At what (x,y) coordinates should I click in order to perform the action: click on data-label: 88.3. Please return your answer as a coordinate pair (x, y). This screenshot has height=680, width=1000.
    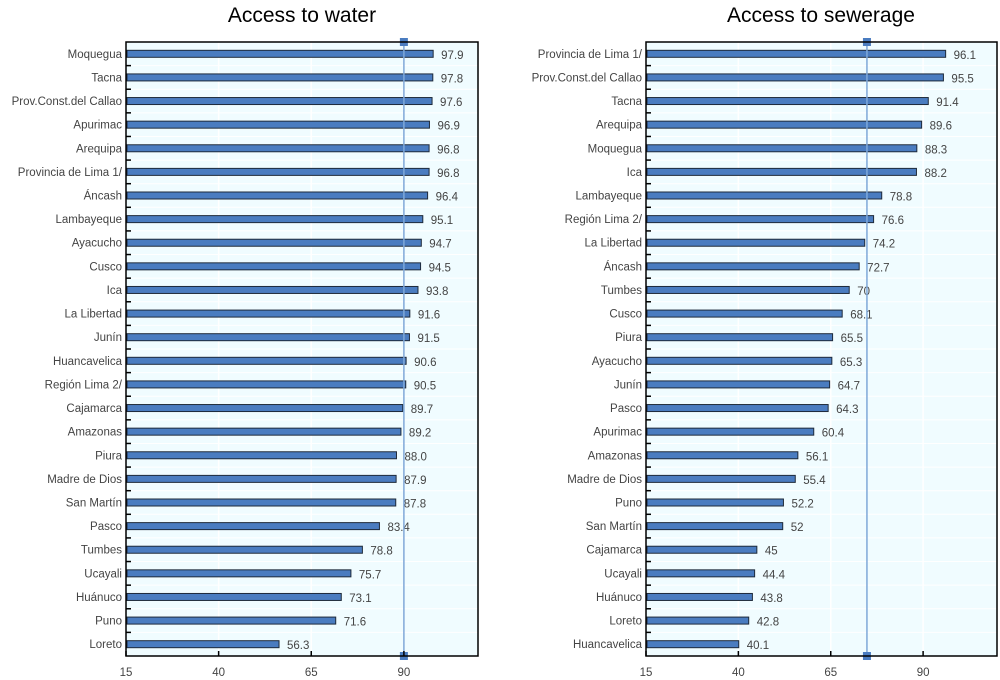
    Looking at the image, I should click on (936, 150).